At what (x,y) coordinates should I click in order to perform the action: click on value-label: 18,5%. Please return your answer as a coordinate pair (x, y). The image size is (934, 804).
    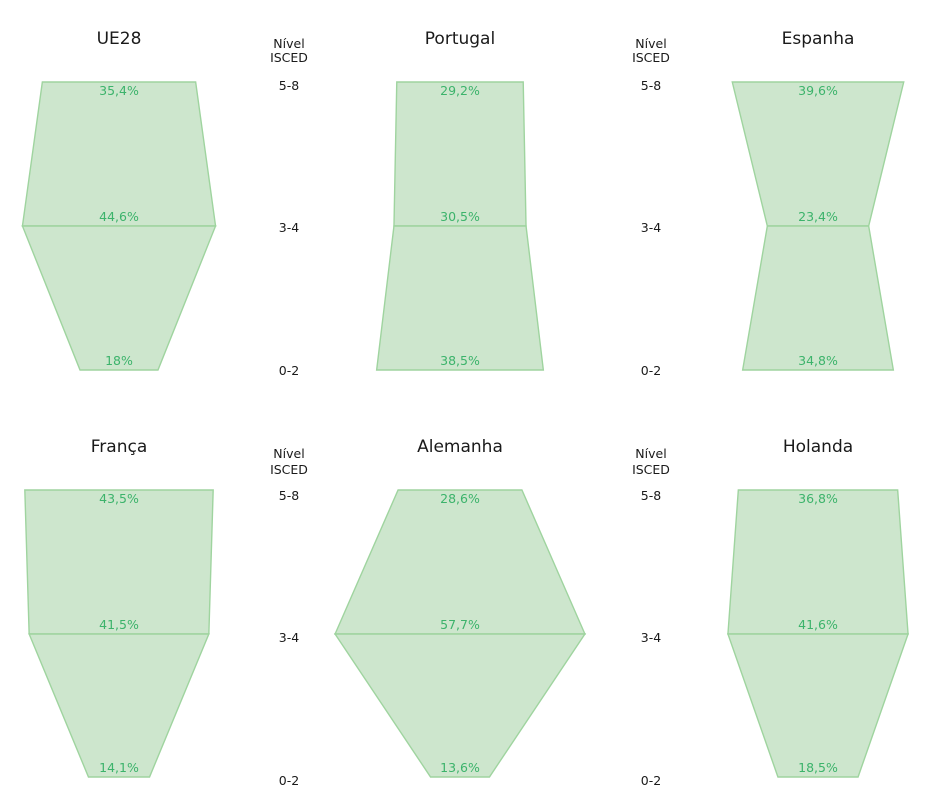
    Looking at the image, I should click on (818, 767).